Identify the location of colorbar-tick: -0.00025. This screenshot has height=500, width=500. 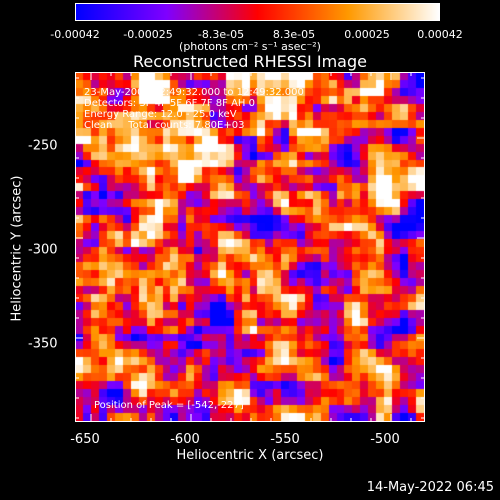
(148, 34).